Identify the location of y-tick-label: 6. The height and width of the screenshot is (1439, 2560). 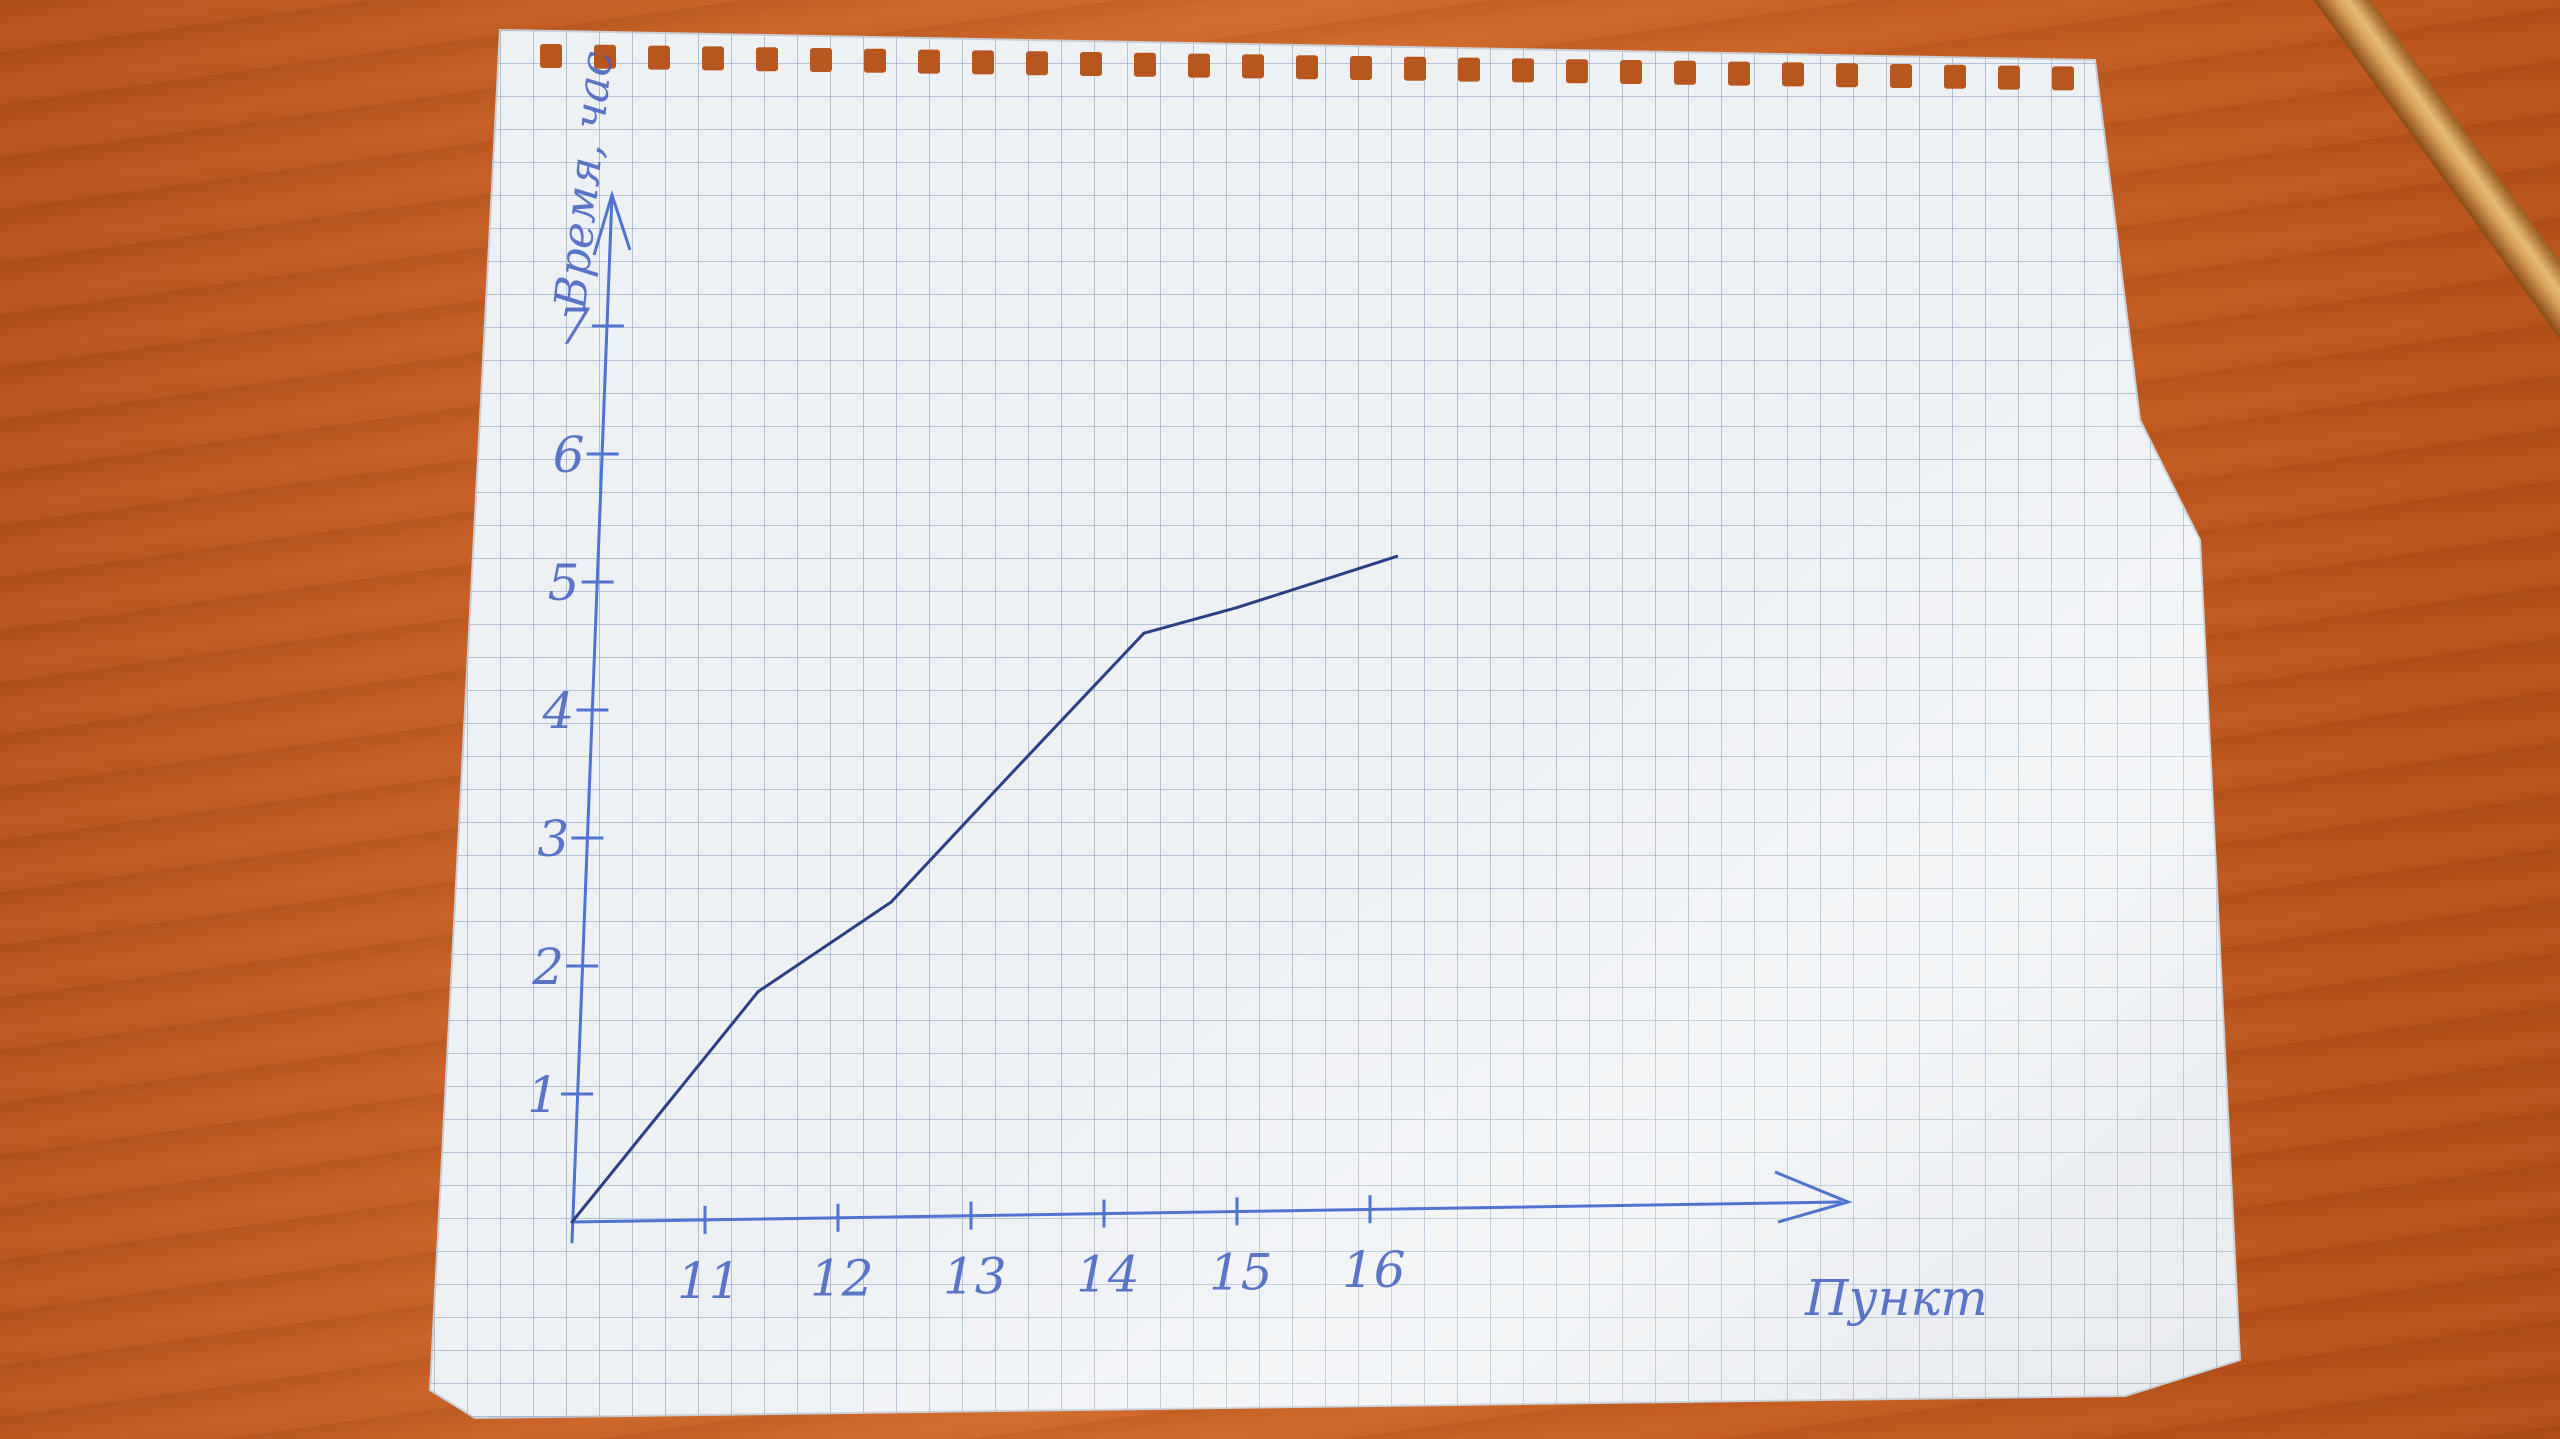
(569, 455).